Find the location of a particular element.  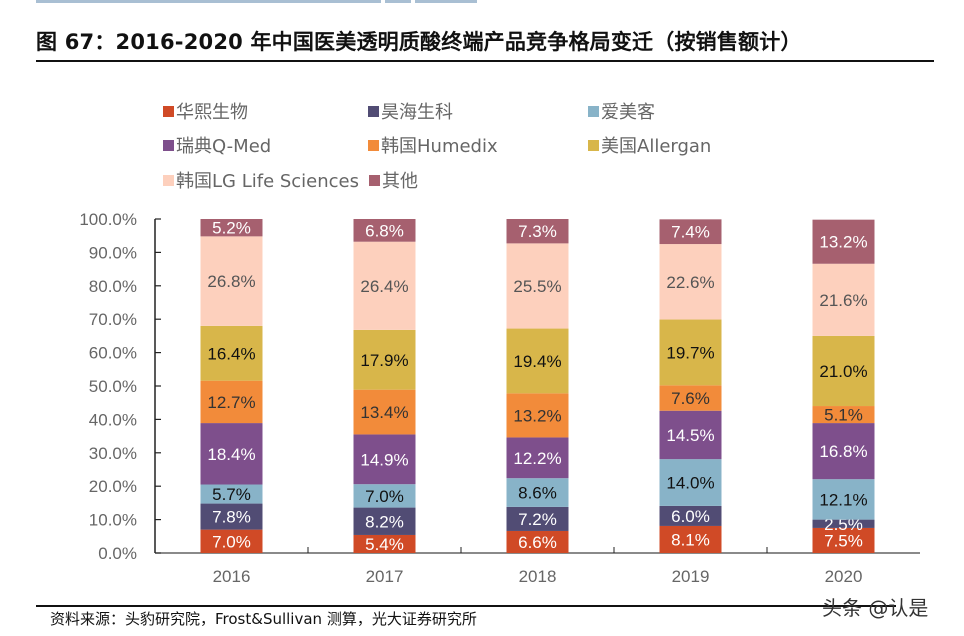

data-label: 17.9% is located at coordinates (384, 360).